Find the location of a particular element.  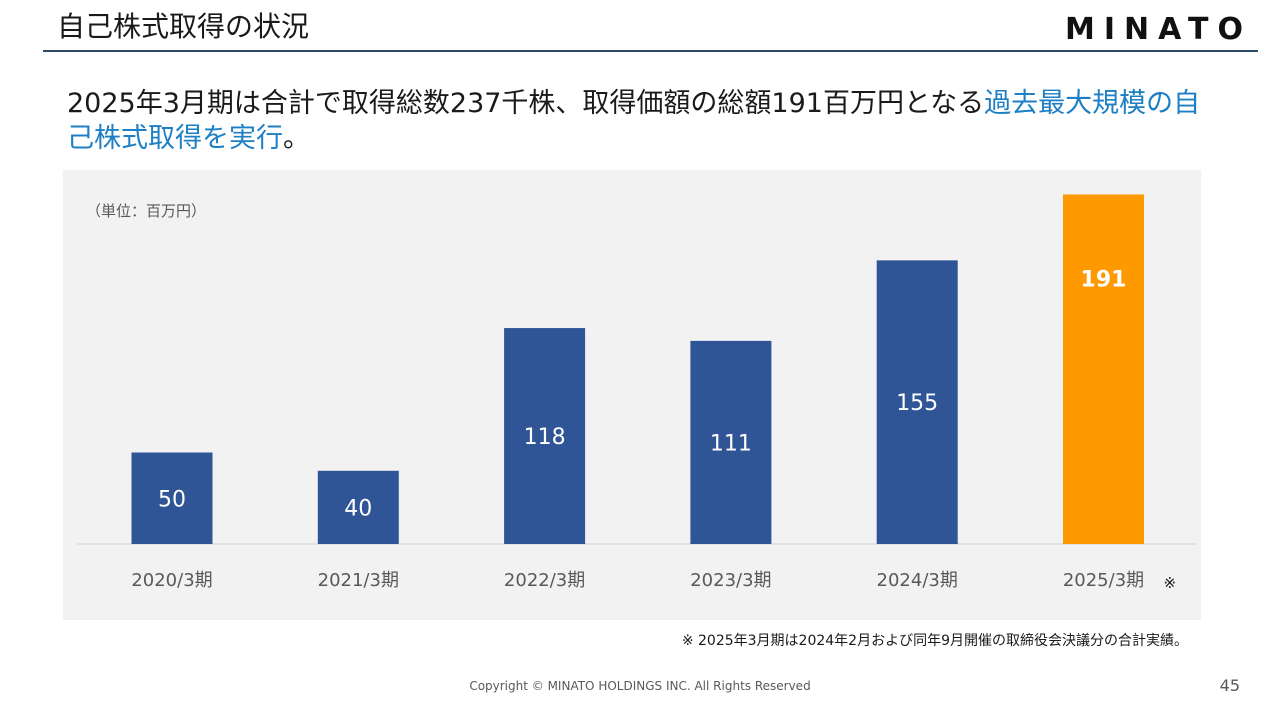

data-label-2: 118 is located at coordinates (545, 437).